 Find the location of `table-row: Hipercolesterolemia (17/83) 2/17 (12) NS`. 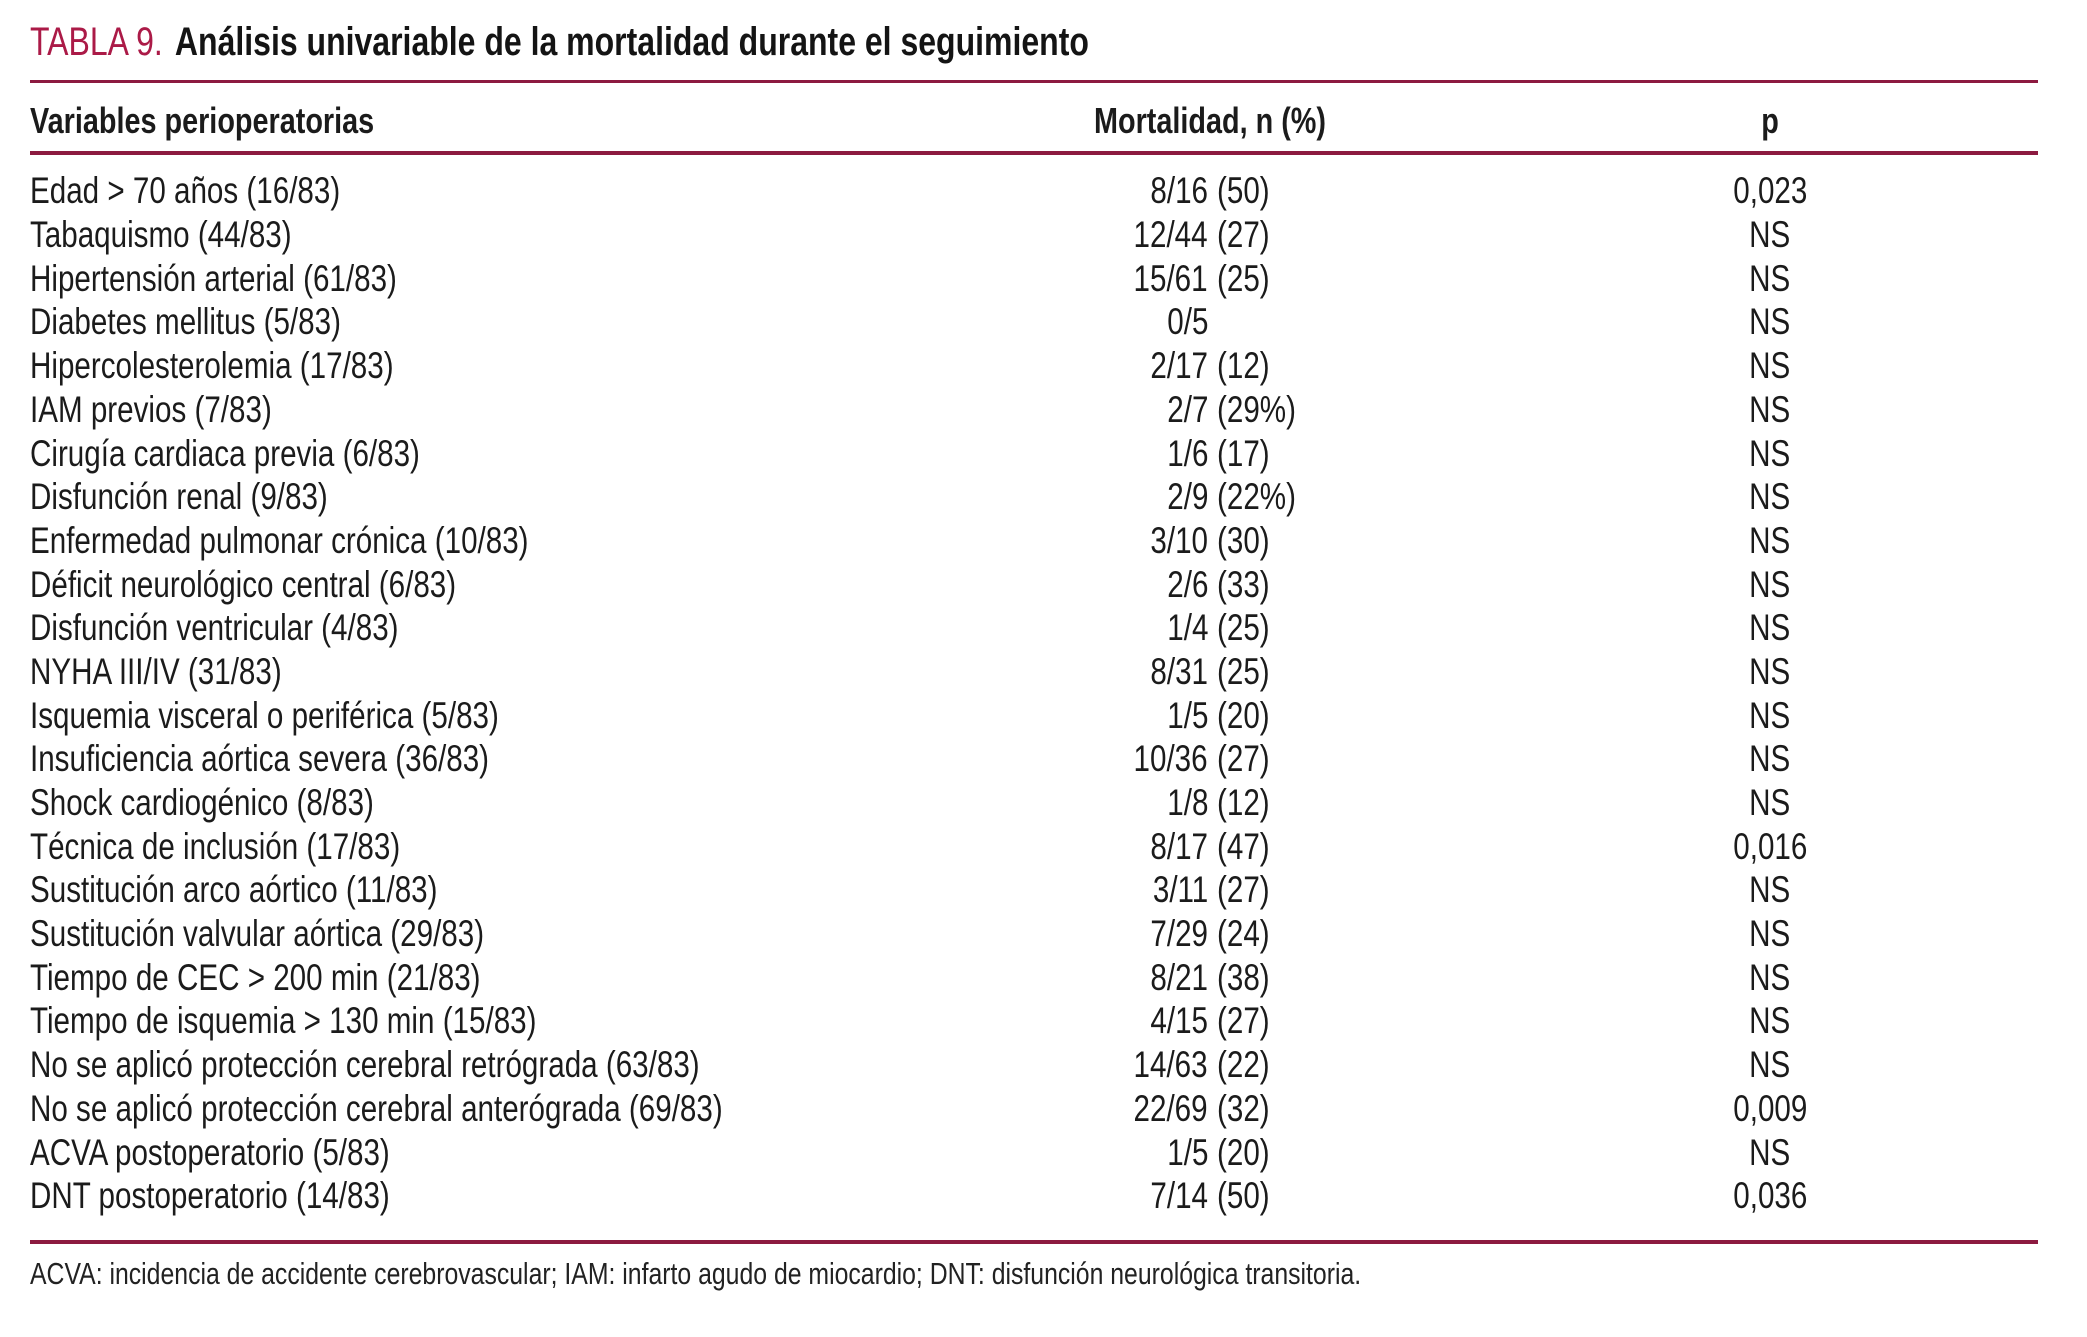

table-row: Hipercolesterolemia (17/83) 2/17 (12) NS is located at coordinates (1034, 367).